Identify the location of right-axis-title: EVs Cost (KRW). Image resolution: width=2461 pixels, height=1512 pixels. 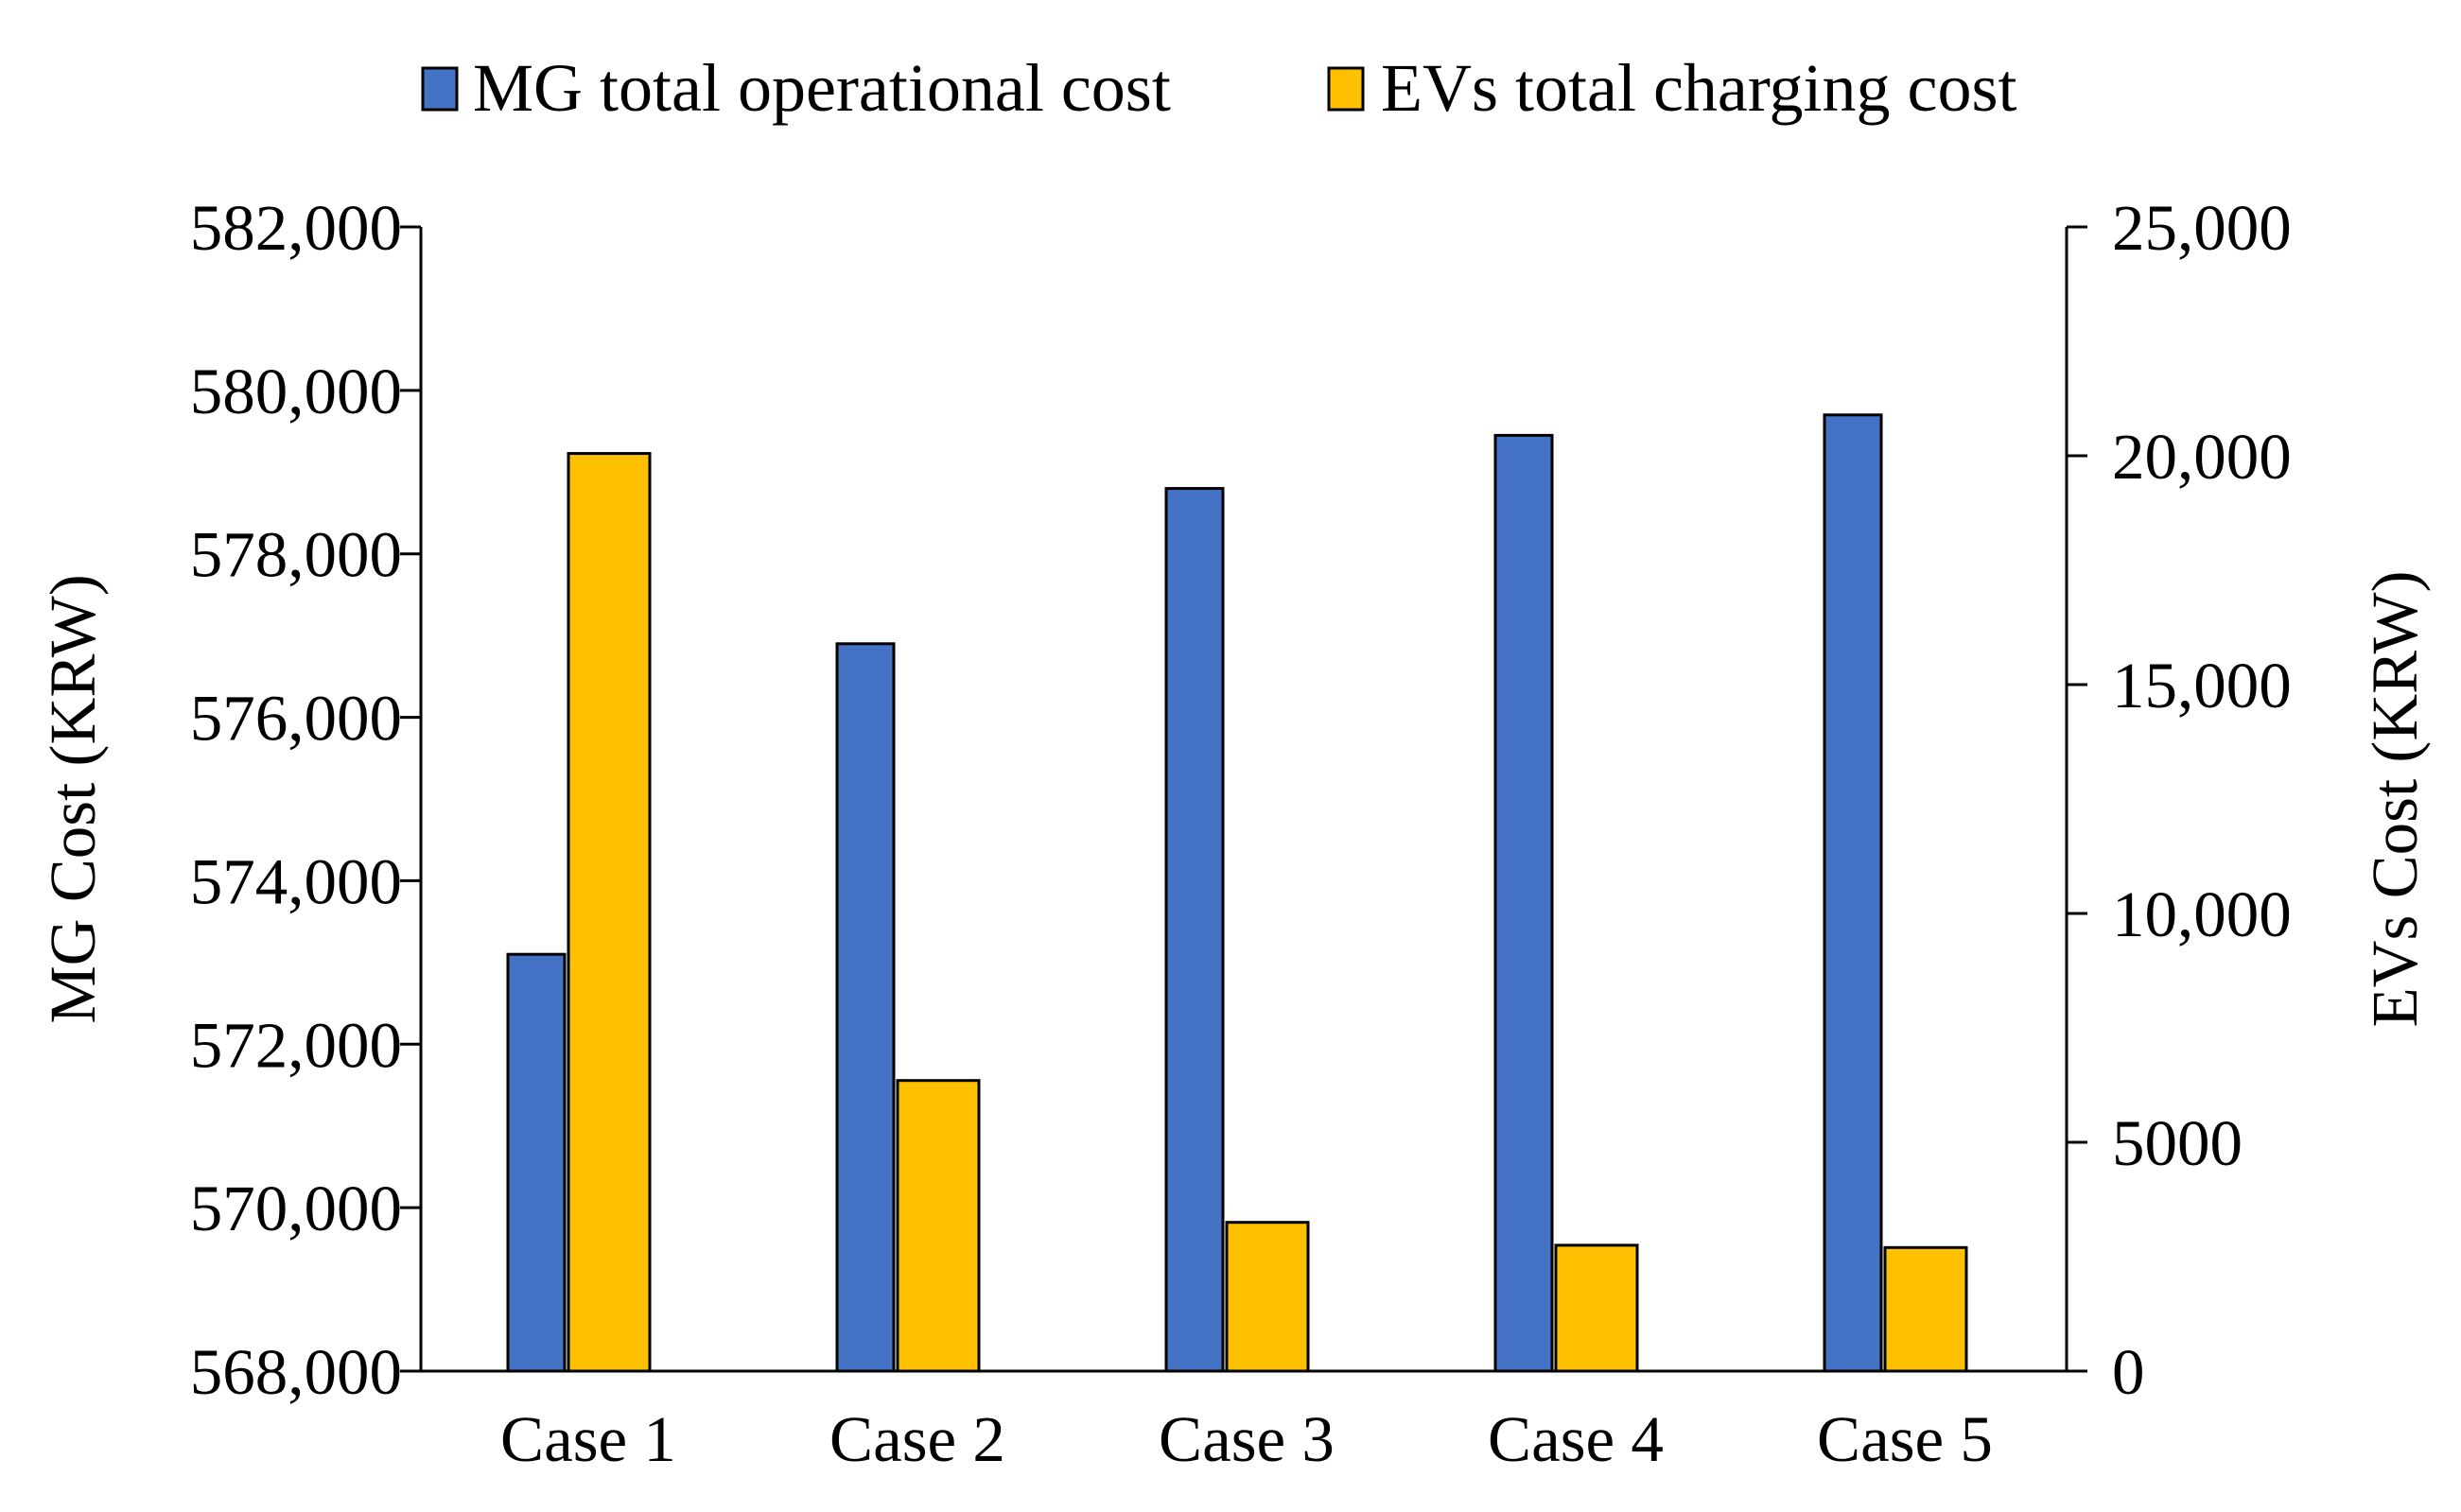
(2395, 800).